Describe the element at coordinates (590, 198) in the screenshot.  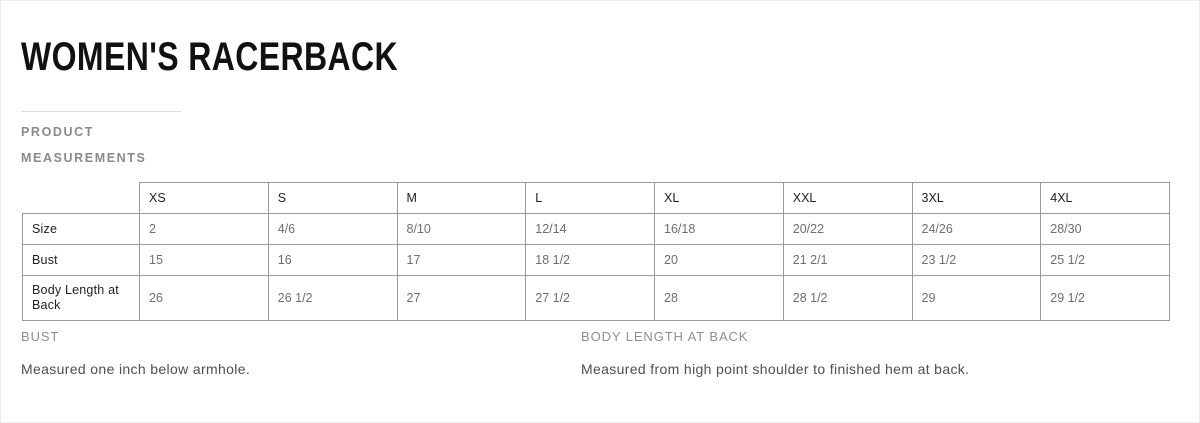
I see `column-header-l: L` at that location.